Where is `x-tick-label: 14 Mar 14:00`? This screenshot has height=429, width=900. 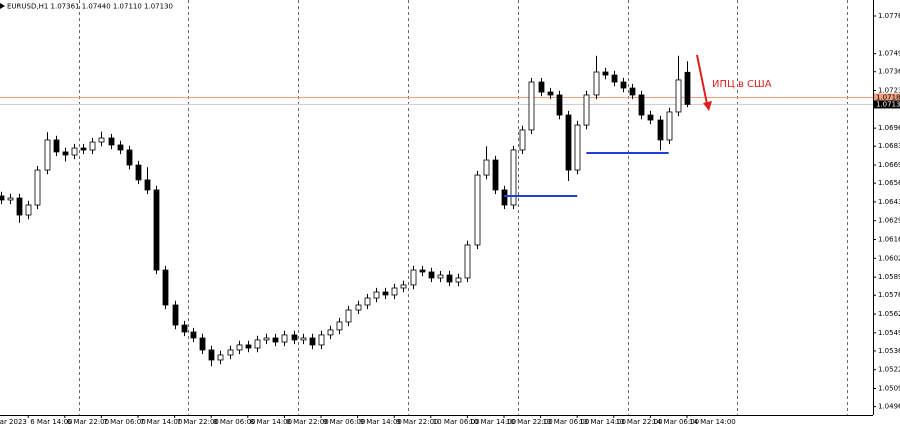
x-tick-label: 14 Mar 14:00 is located at coordinates (712, 422).